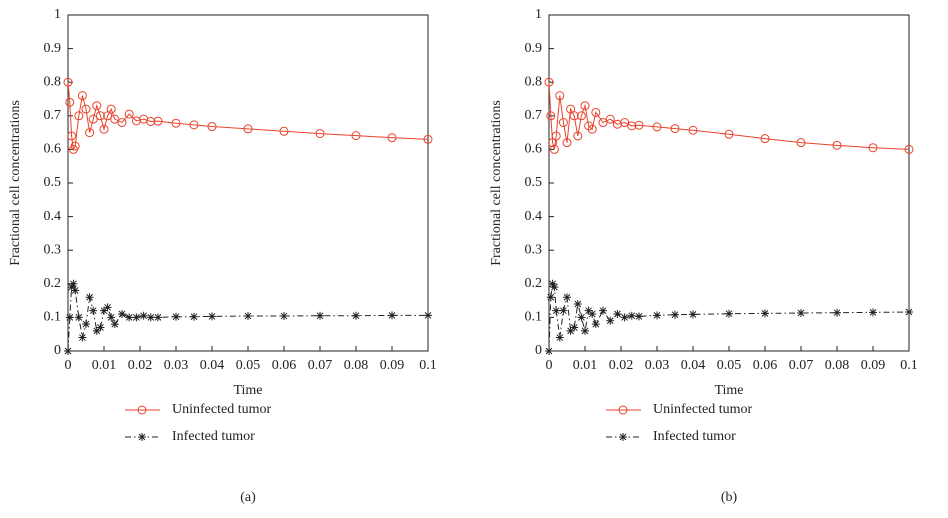 This screenshot has width=948, height=518. I want to click on x-tick-label: 0.04, so click(212, 365).